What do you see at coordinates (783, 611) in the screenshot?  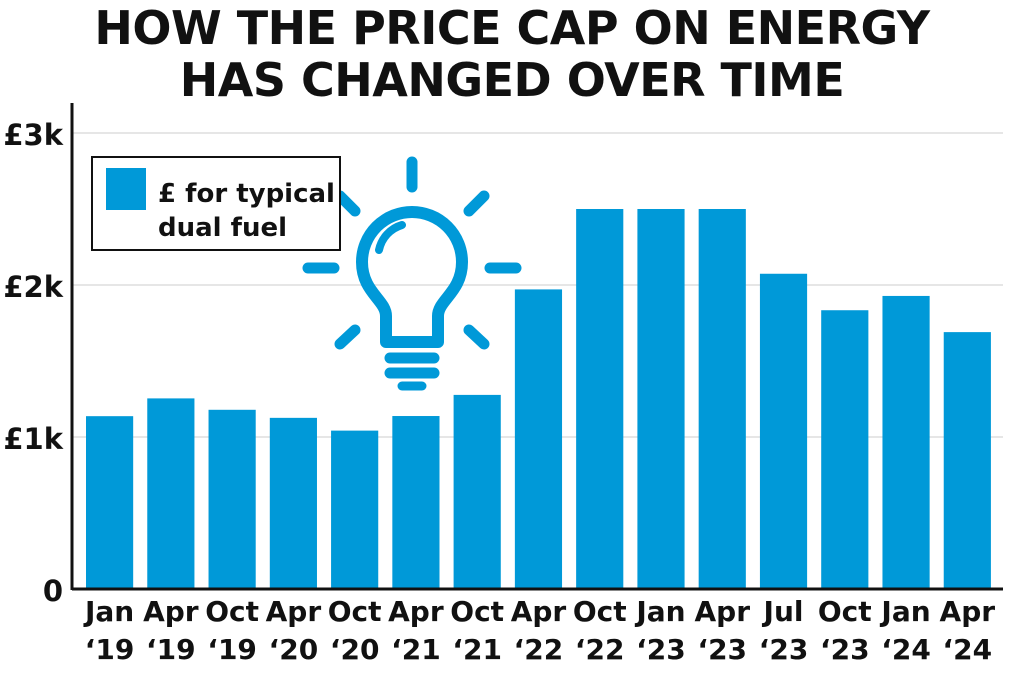 I see `x-tick-label-month: Jul` at bounding box center [783, 611].